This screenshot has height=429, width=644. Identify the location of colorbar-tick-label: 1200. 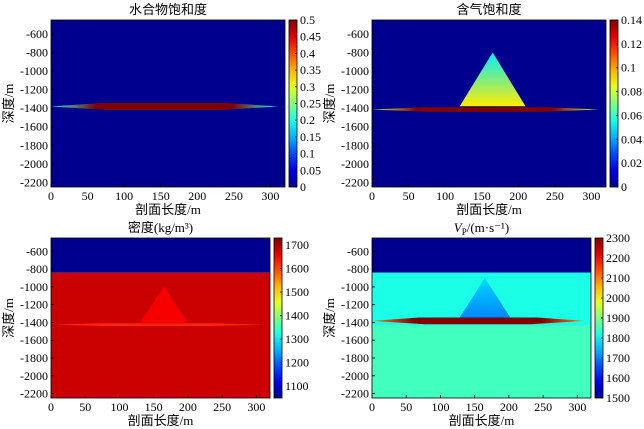
(297, 363).